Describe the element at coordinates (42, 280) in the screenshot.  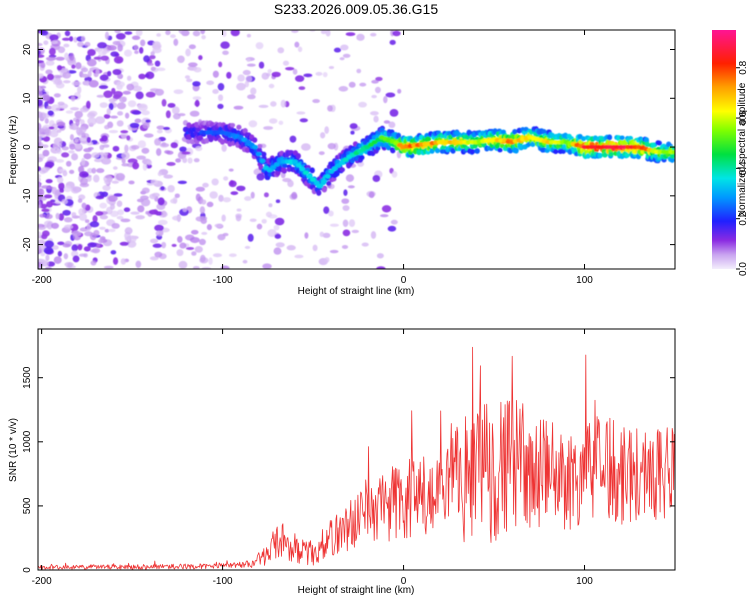
I see `spectrogram-x-tick-label: -200` at that location.